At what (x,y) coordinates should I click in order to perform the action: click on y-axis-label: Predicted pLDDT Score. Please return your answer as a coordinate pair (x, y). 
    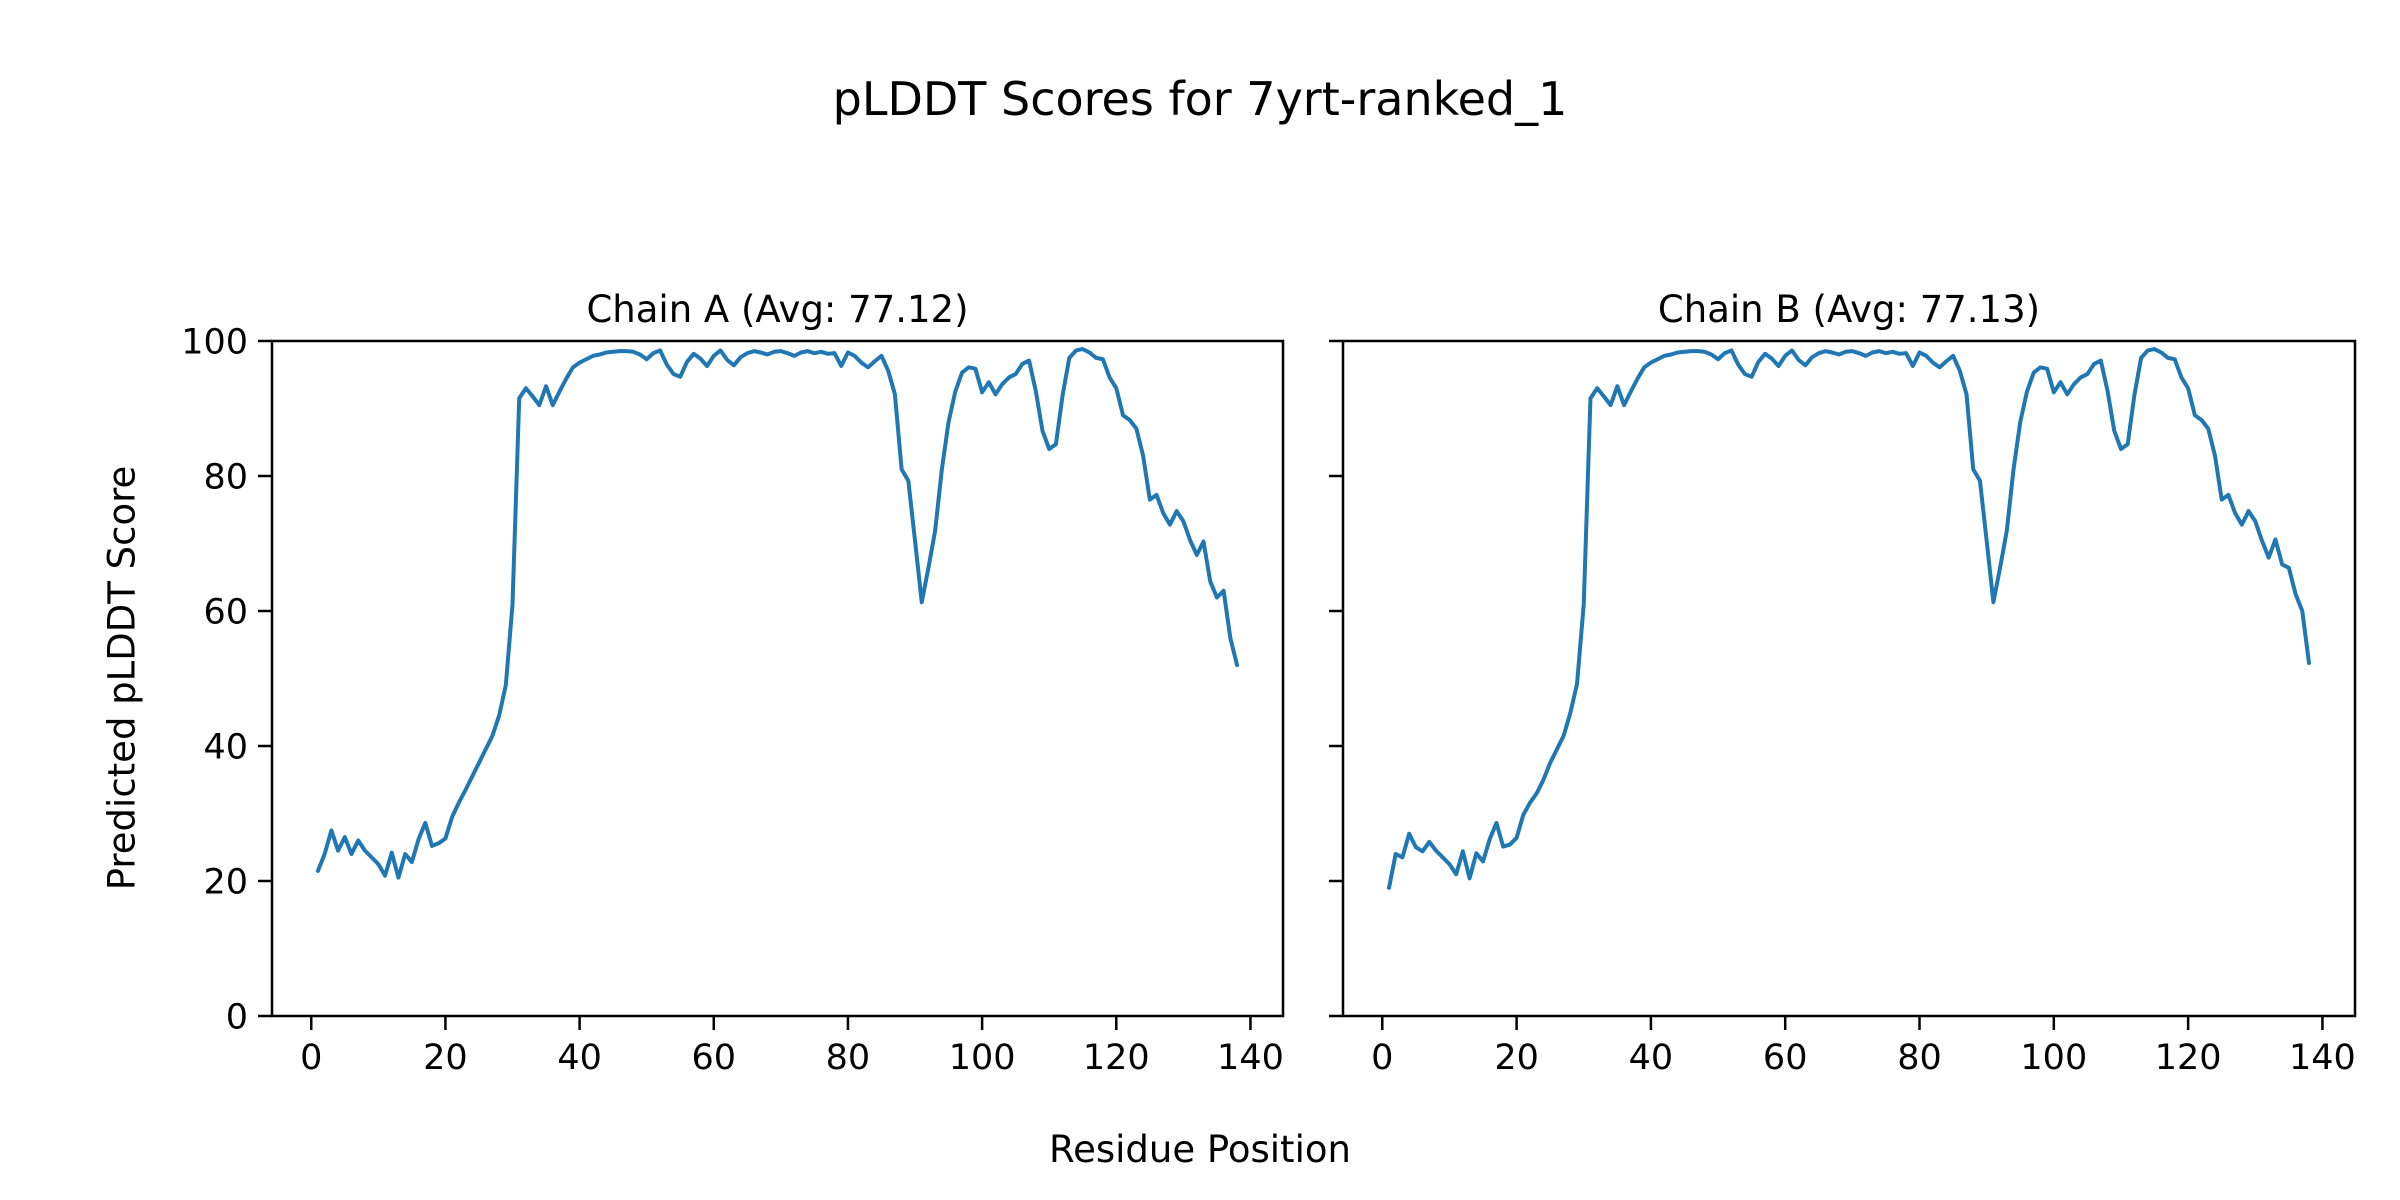
    Looking at the image, I should click on (122, 678).